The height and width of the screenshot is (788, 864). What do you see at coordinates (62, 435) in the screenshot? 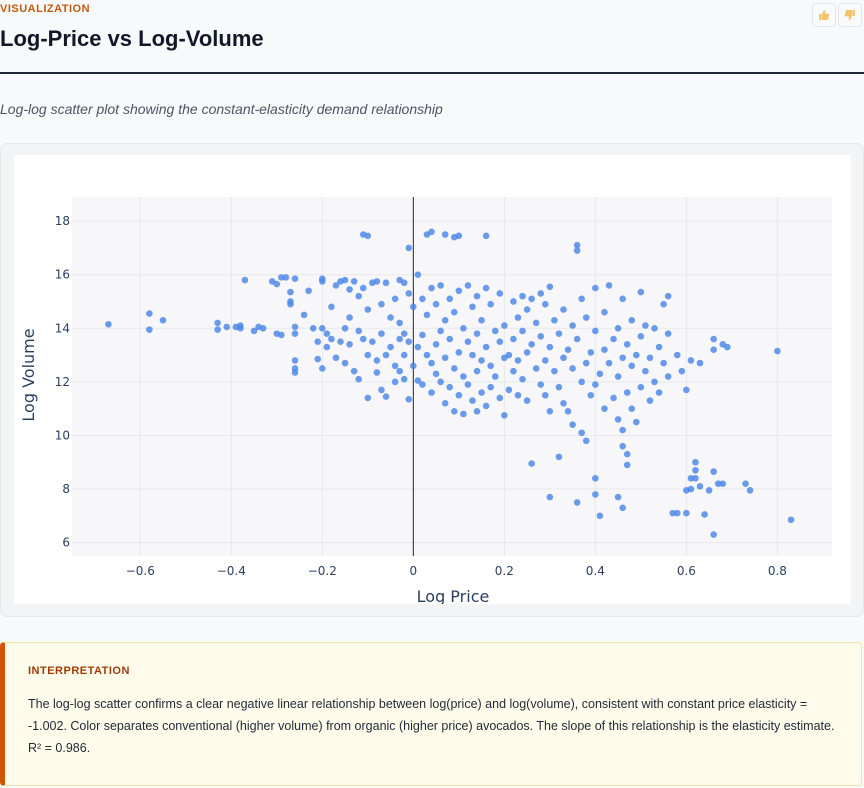
I see `y-tick-label: 10` at bounding box center [62, 435].